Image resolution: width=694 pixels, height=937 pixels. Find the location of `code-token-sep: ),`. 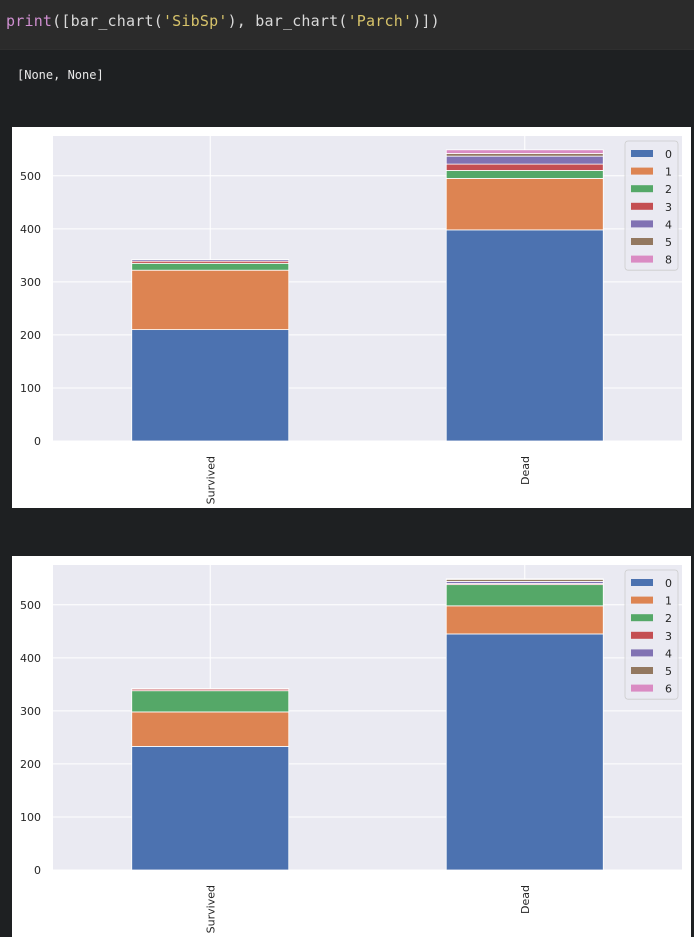

code-token-sep: ), is located at coordinates (241, 21).